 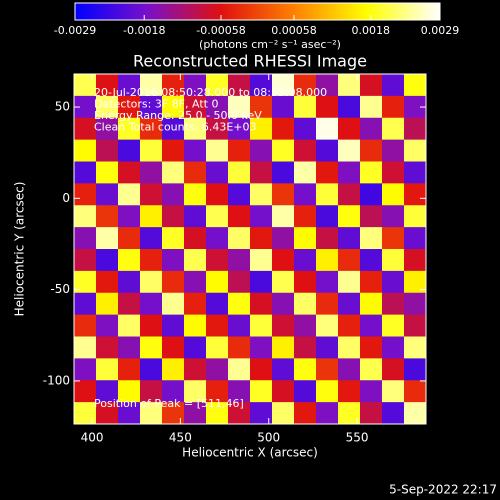 What do you see at coordinates (20, 249) in the screenshot?
I see `y-axis-label: Heliocentric Y (arcsec)` at bounding box center [20, 249].